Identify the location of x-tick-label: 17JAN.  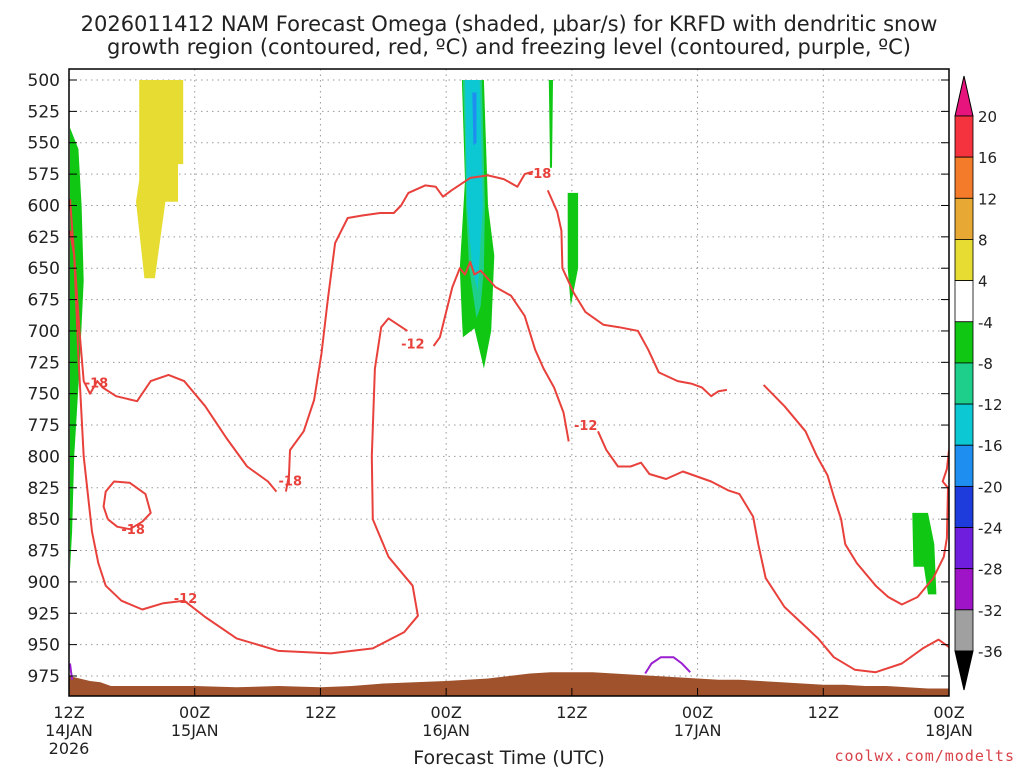
(698, 730).